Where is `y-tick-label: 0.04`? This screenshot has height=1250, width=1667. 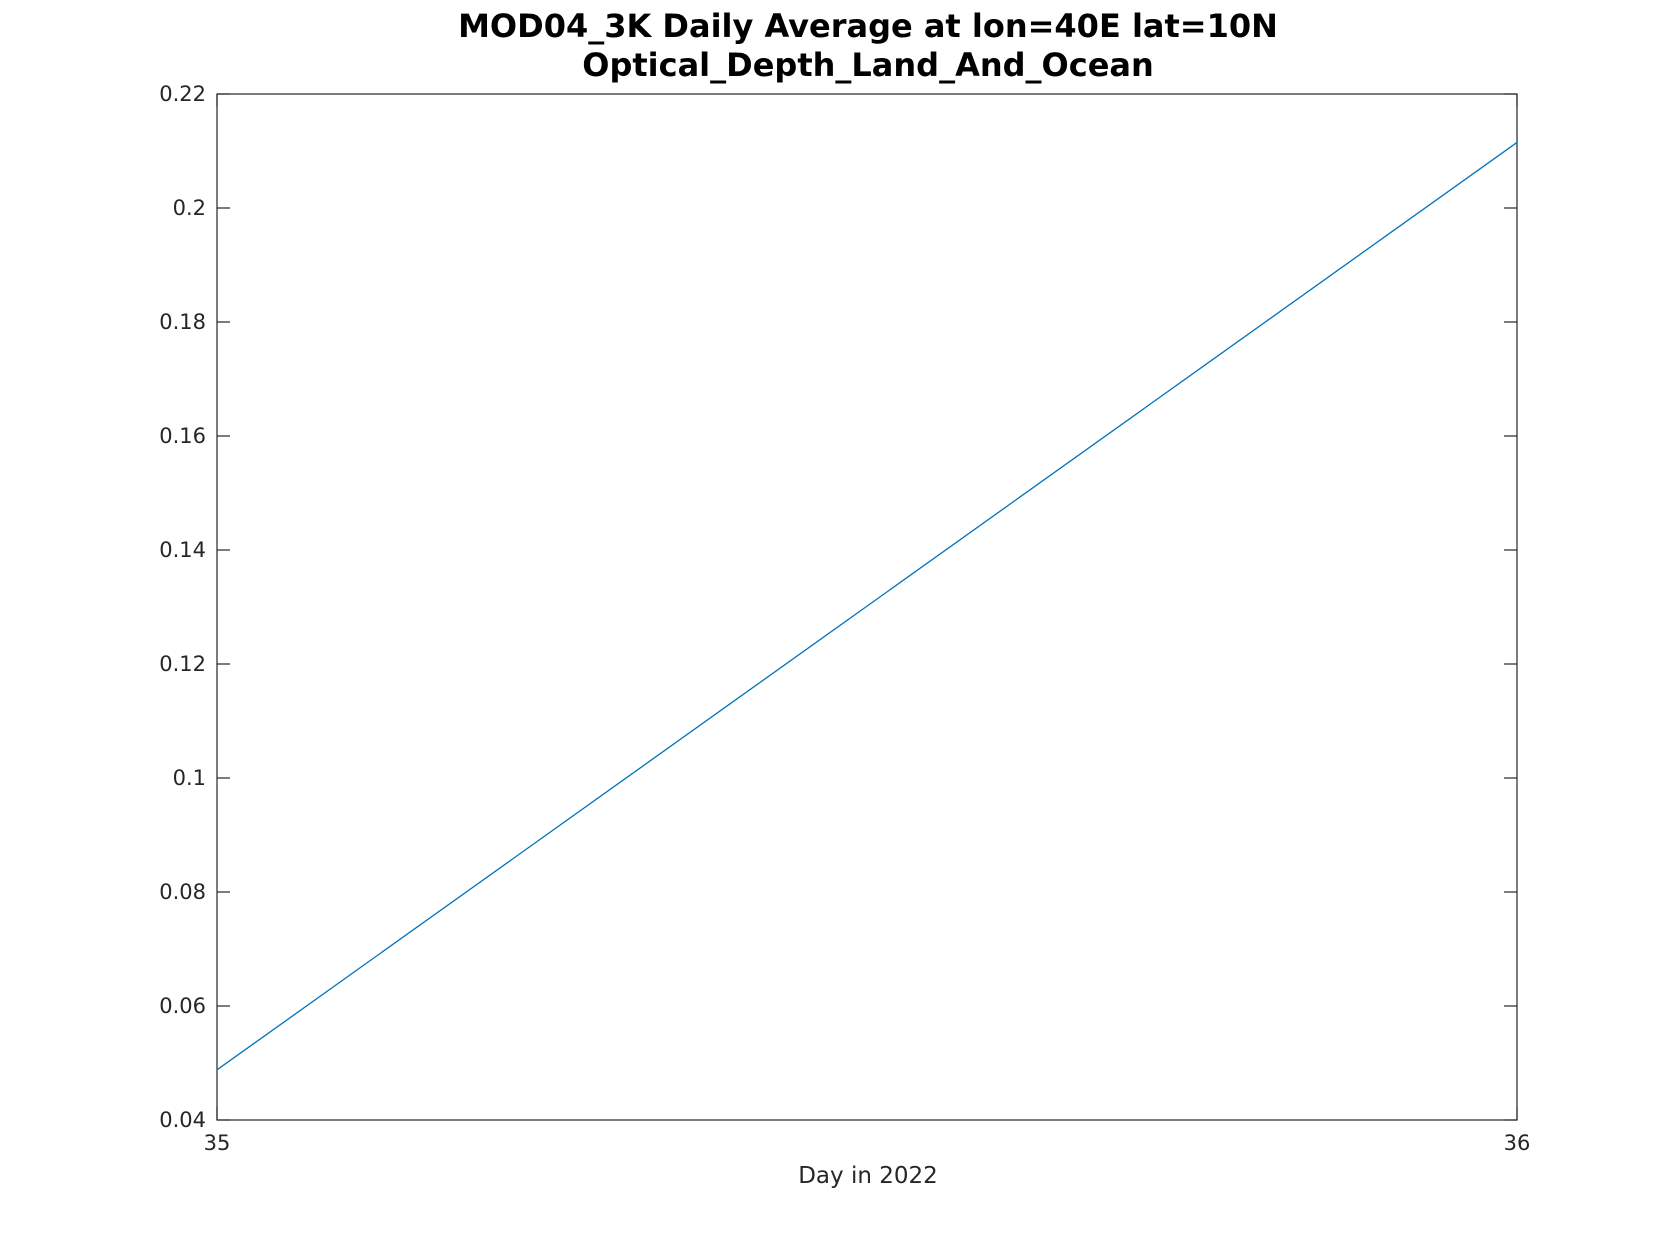
y-tick-label: 0.04 is located at coordinates (182, 1120).